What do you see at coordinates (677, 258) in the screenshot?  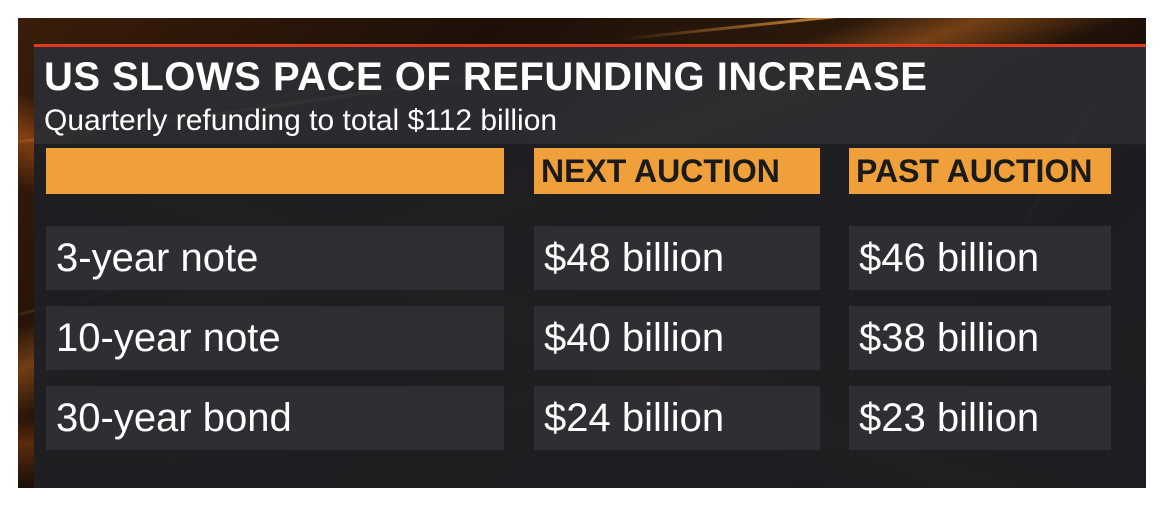 I see `next-auction-3-year: $48 billion` at bounding box center [677, 258].